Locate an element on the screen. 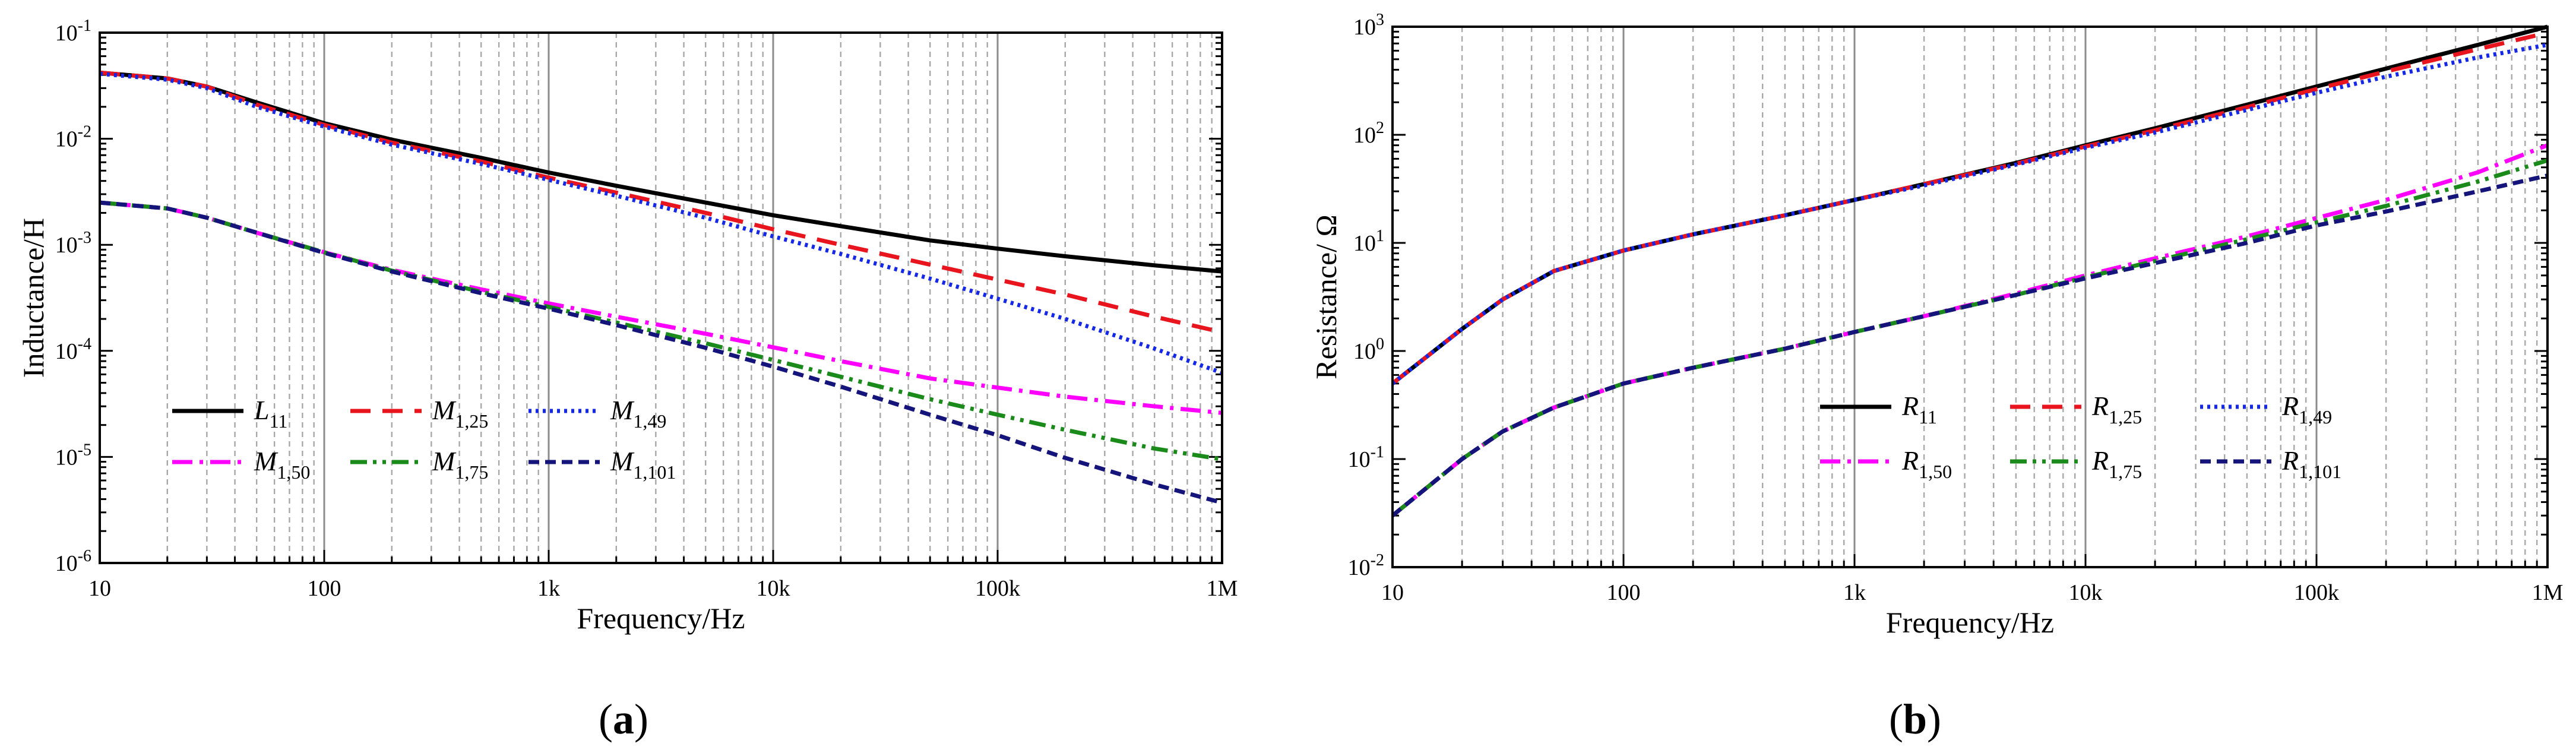  panel-label-a: (a) is located at coordinates (623, 719).